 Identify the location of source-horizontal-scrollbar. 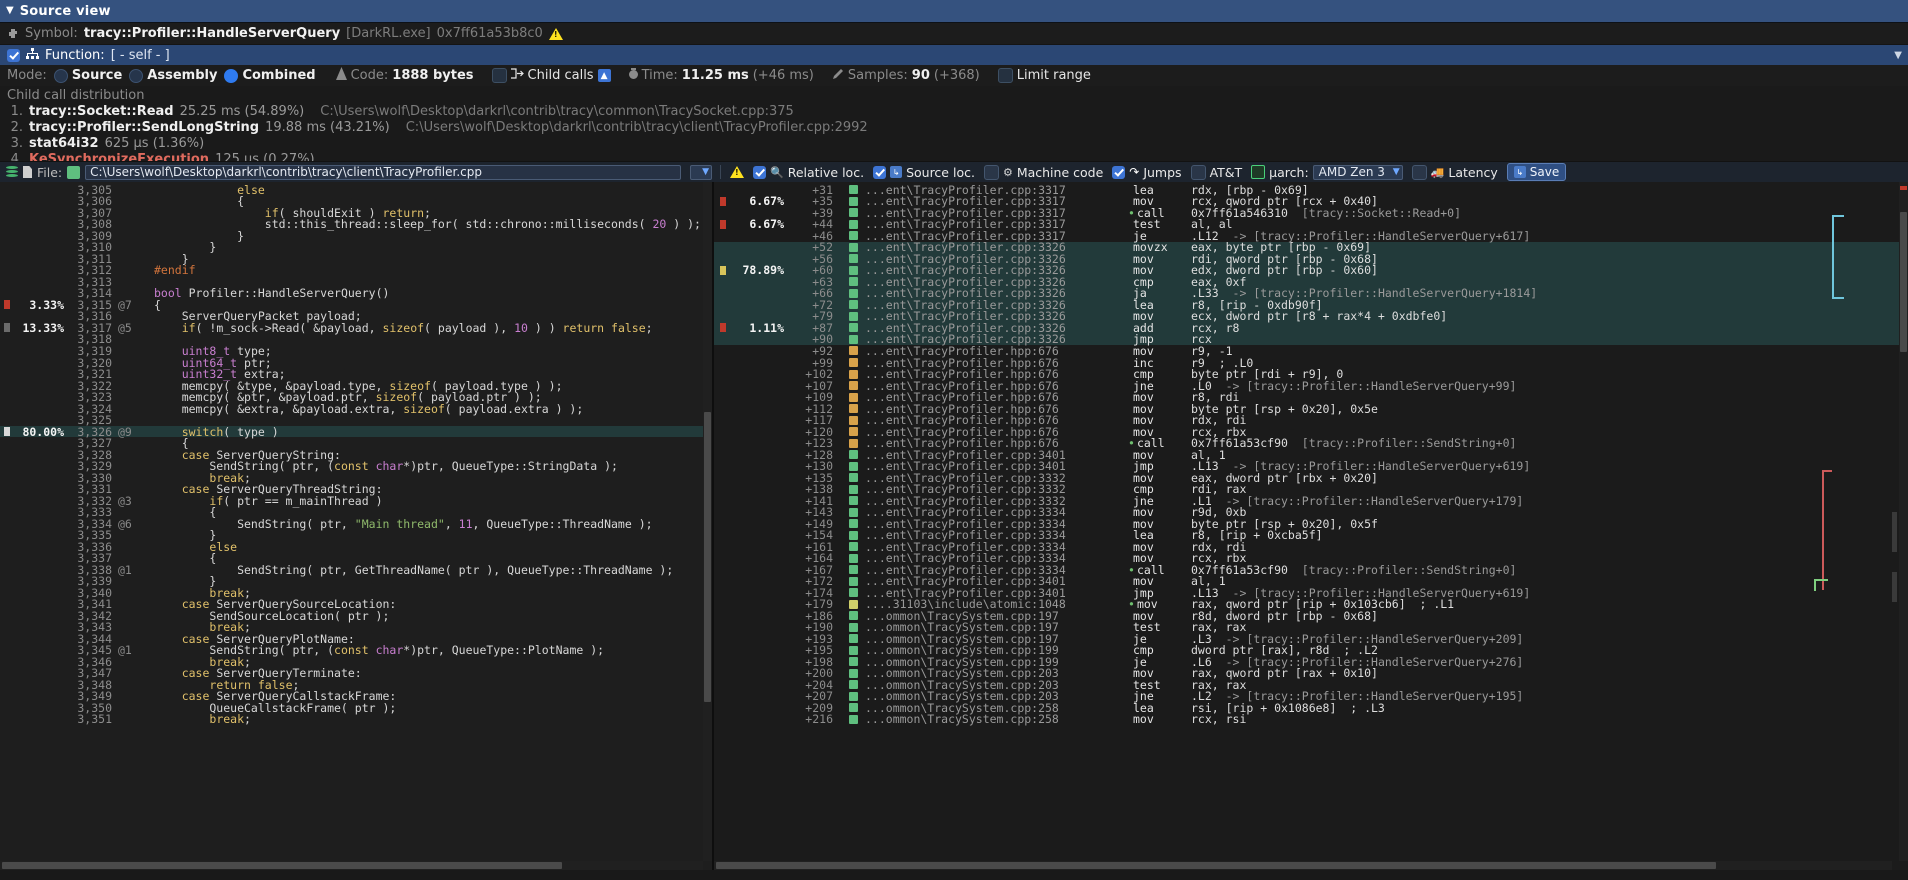
(351, 865).